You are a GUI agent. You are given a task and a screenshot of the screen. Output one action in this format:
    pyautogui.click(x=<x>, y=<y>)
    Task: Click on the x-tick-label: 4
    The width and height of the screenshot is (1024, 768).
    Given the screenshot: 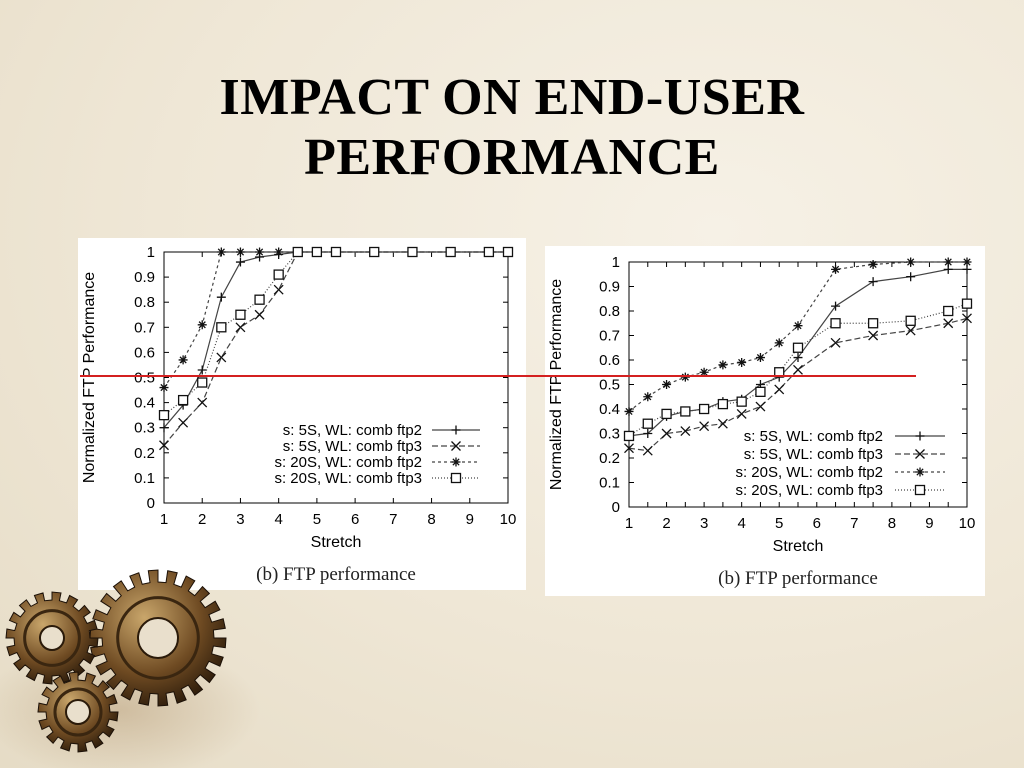 What is the action you would take?
    pyautogui.click(x=278, y=519)
    